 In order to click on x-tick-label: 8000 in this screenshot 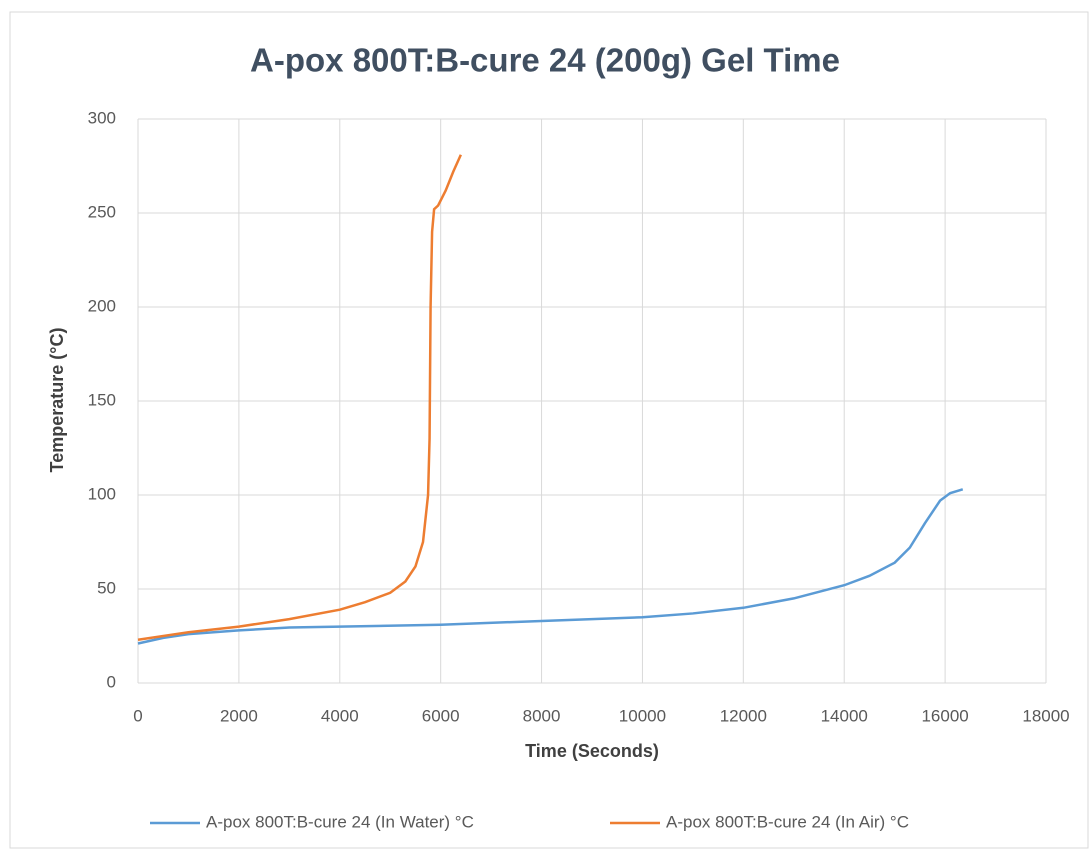, I will do `click(542, 715)`.